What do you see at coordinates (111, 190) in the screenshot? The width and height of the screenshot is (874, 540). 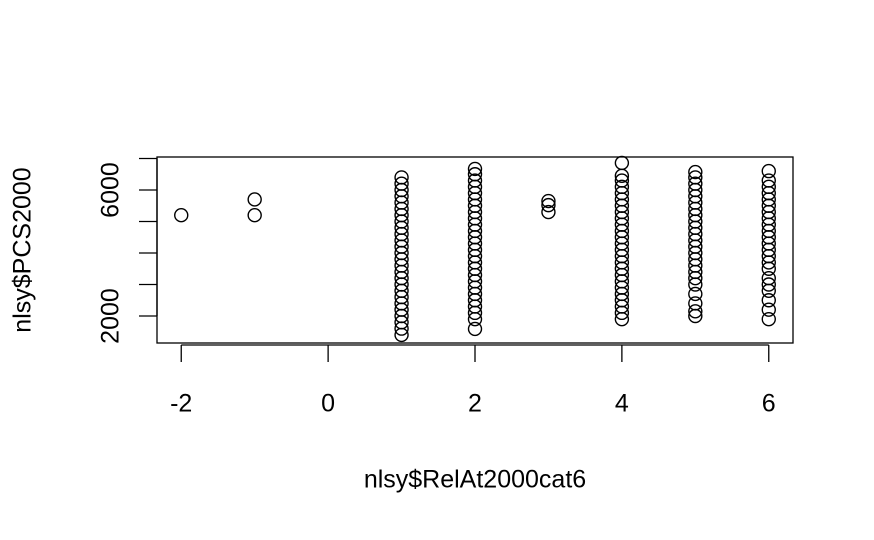 I see `y-tick-label: 6000` at bounding box center [111, 190].